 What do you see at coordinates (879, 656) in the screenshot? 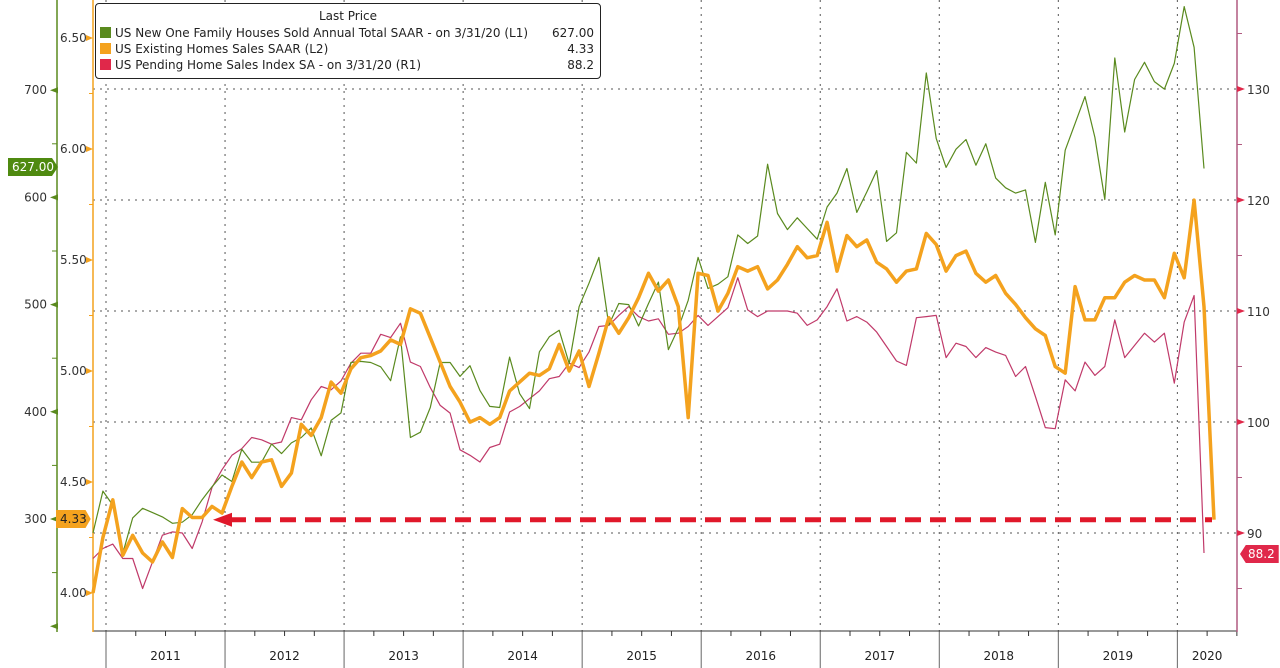
I see `x-tick-label: 2017` at bounding box center [879, 656].